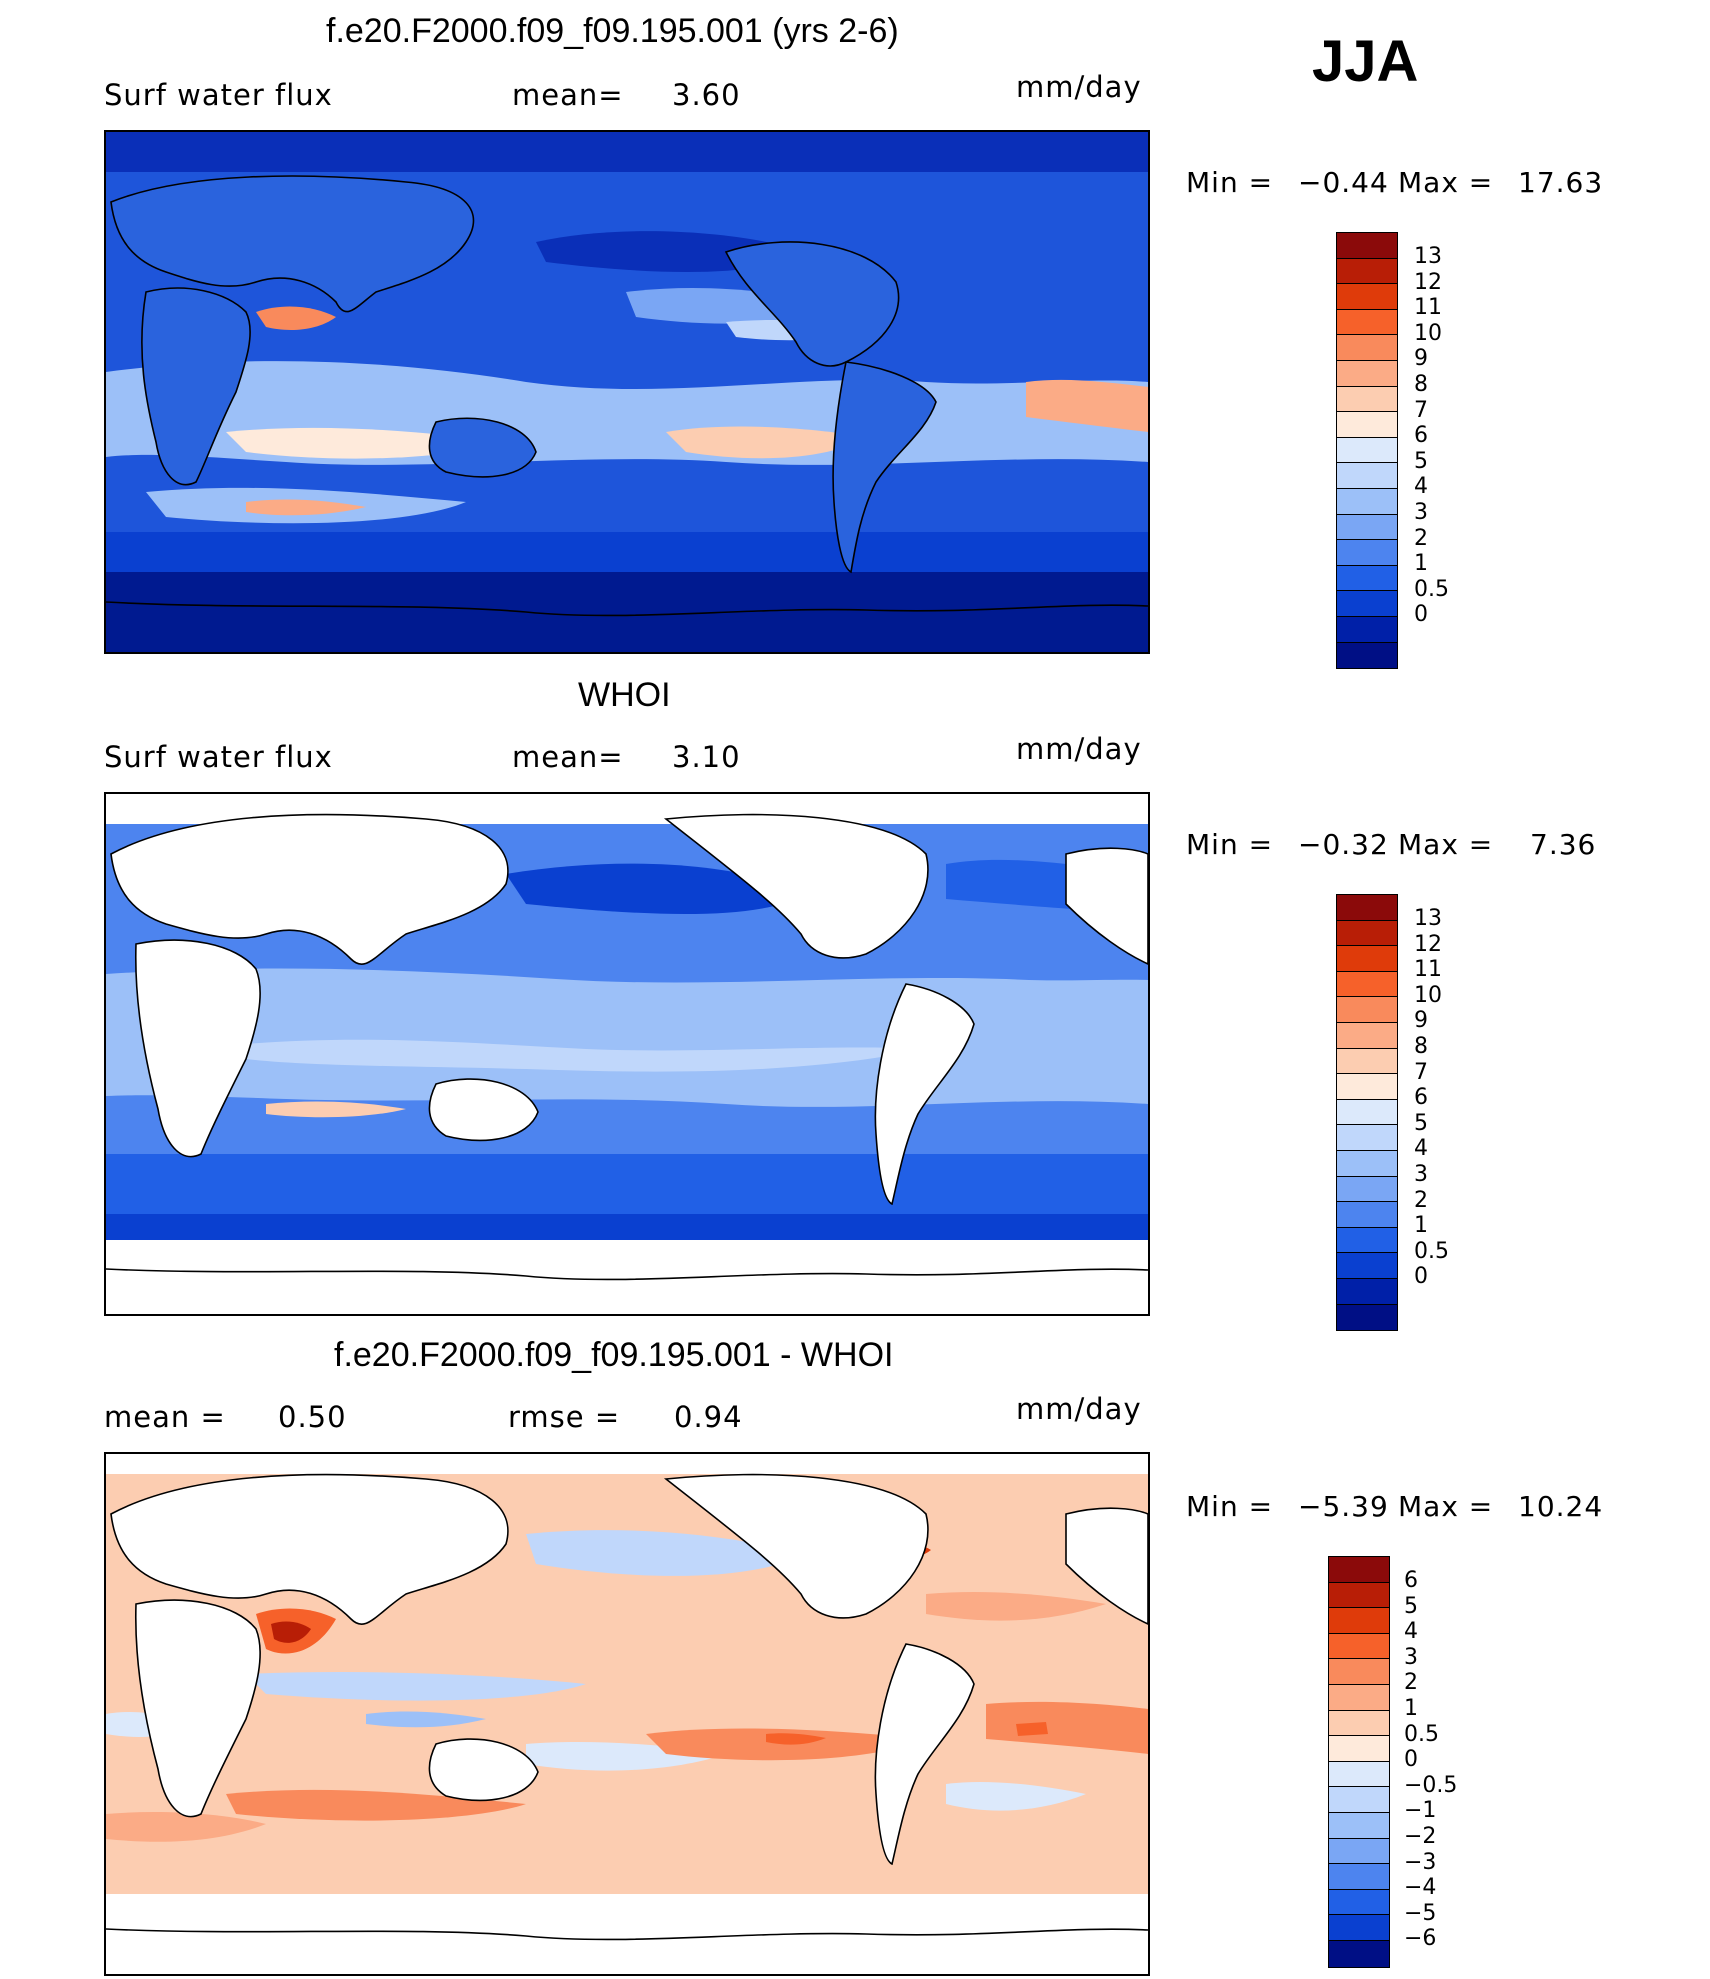  Describe the element at coordinates (1420, 1836) in the screenshot. I see `colorbar-tick-label: −2` at that location.